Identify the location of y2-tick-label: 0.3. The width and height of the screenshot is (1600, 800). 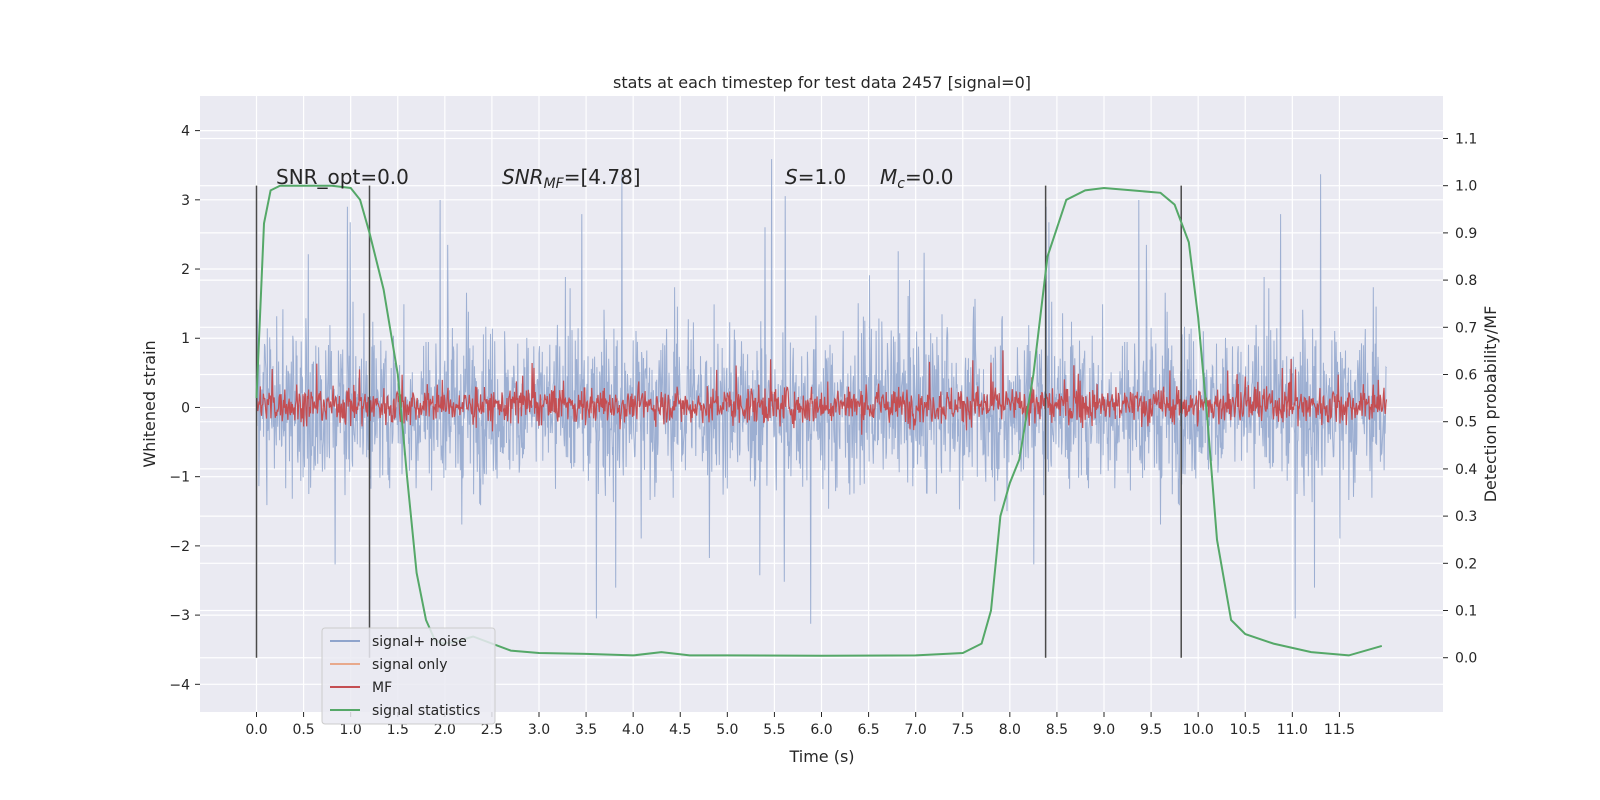
(1466, 517).